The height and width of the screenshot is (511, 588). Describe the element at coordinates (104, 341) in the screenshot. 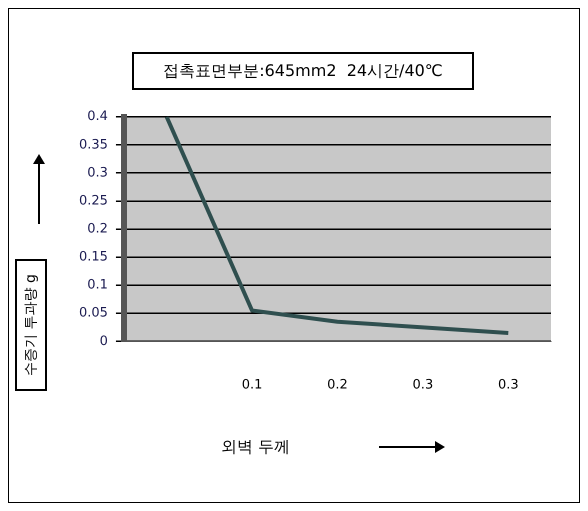

I see `y-tick-label: 0` at that location.